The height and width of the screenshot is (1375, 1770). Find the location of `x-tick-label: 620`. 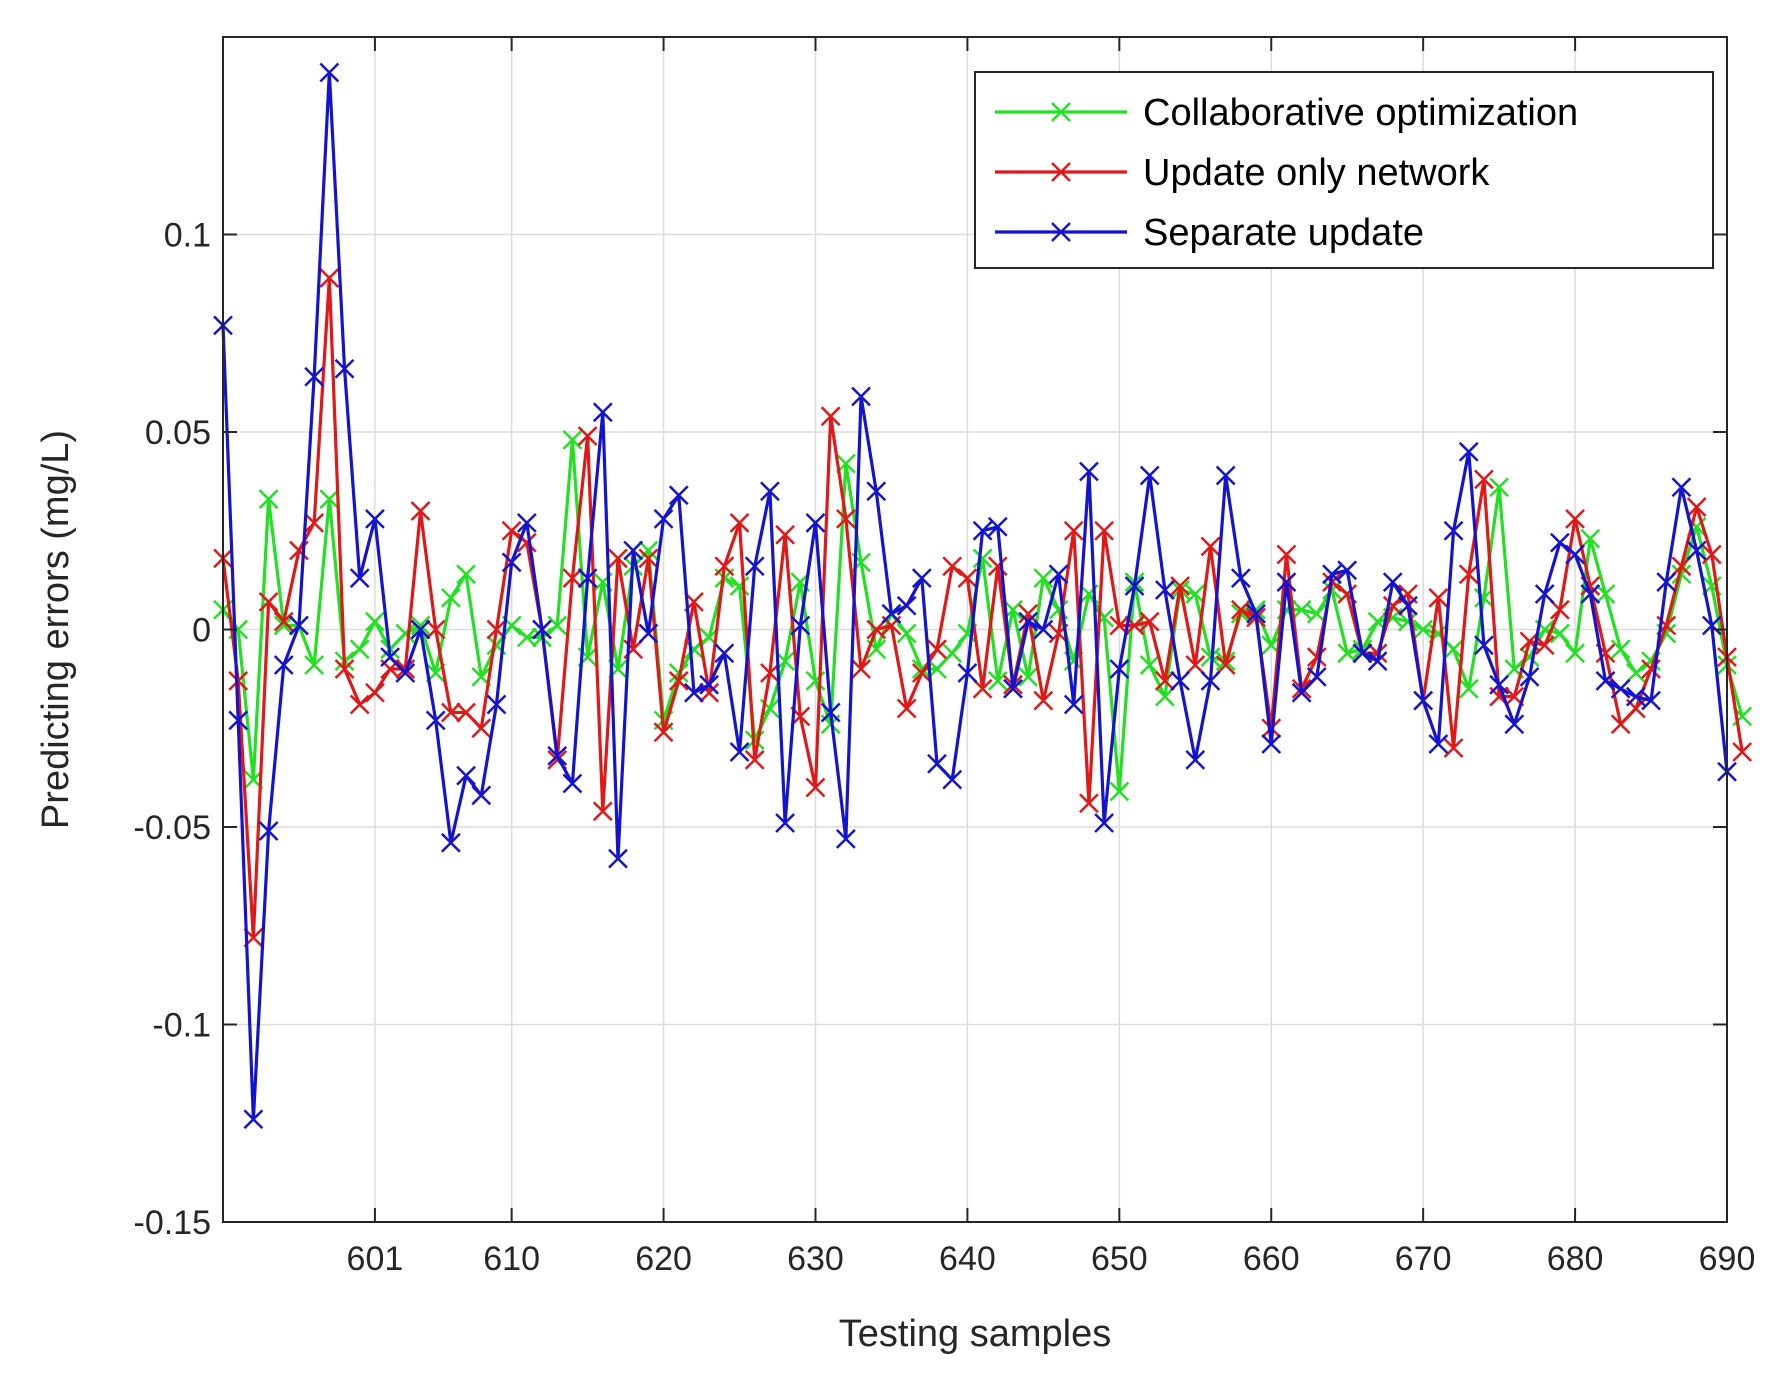

x-tick-label: 620 is located at coordinates (663, 1259).